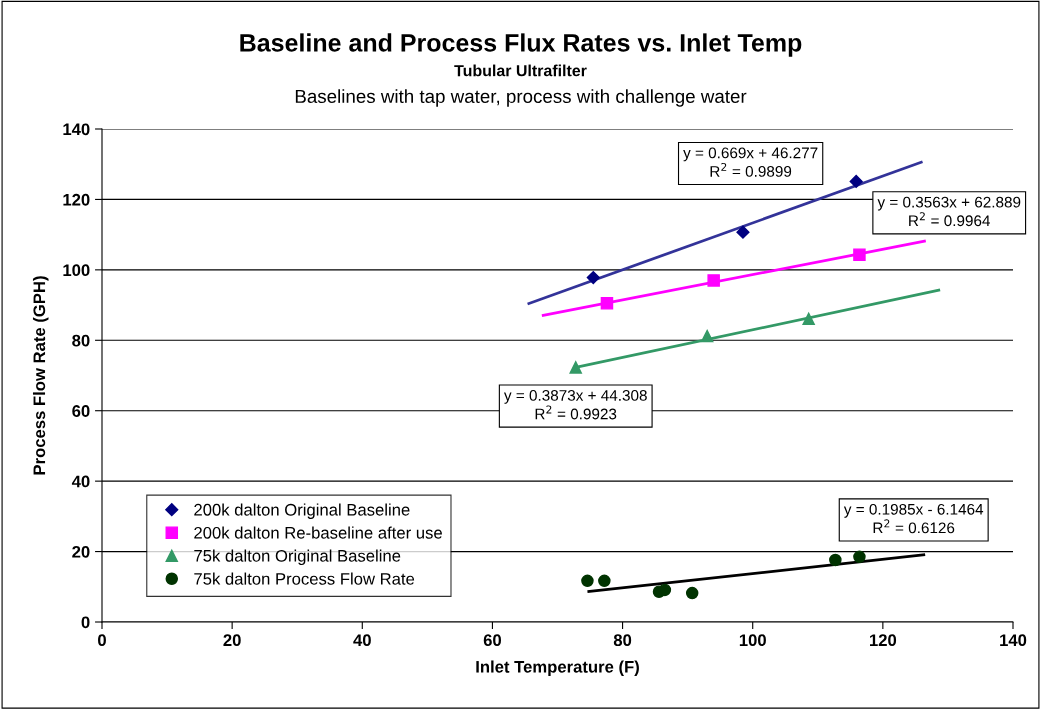  I want to click on x-tick-label: 100, so click(752, 640).